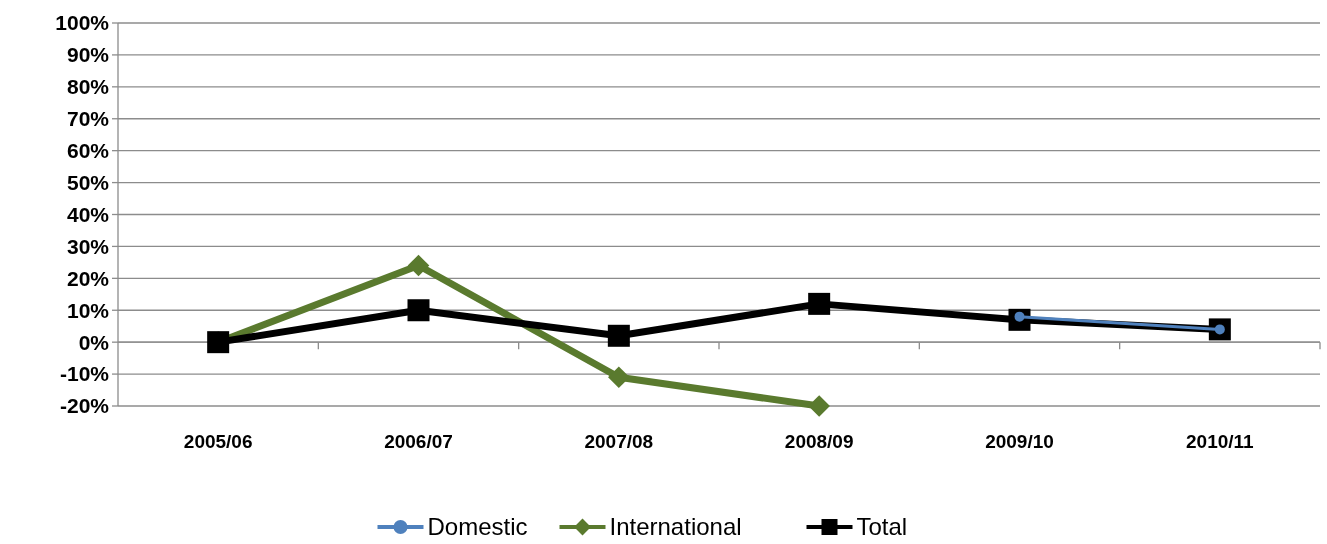  I want to click on y-tick-label: 90%, so click(88, 55).